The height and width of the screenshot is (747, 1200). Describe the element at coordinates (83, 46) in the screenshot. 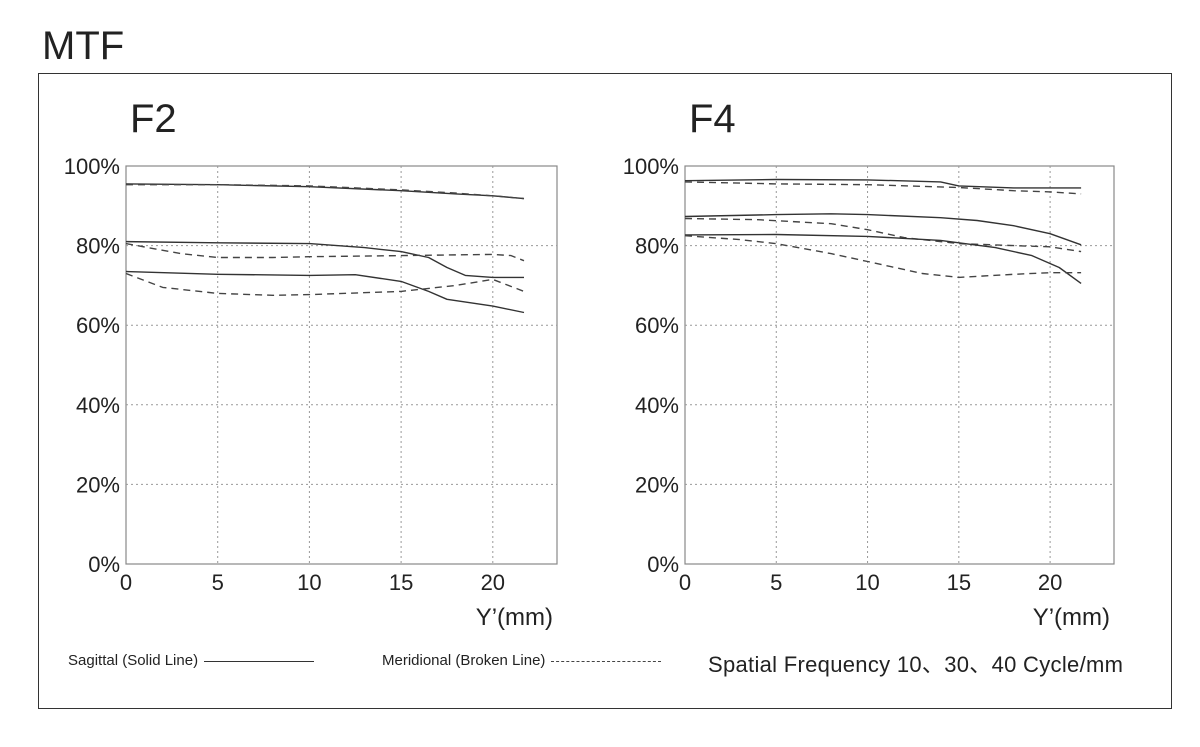

I see `page-title: MTF` at that location.